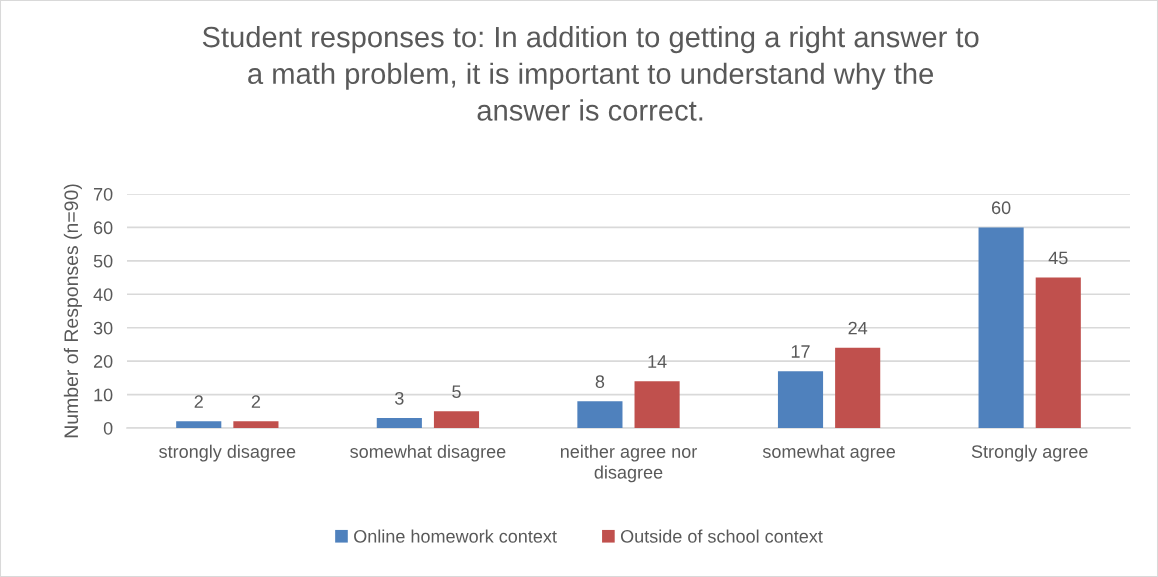 The width and height of the screenshot is (1158, 577). I want to click on x-tick-label: neither agree nor disagree, so click(628, 463).